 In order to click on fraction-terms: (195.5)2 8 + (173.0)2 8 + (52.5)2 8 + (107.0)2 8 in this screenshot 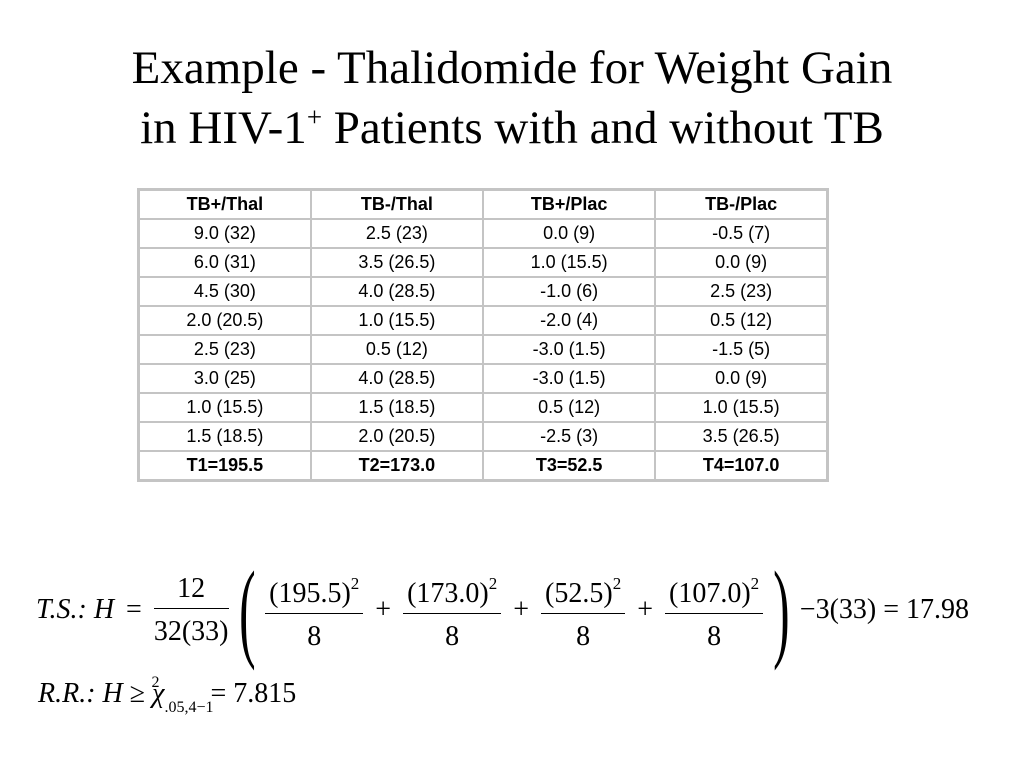, I will do `click(514, 610)`.